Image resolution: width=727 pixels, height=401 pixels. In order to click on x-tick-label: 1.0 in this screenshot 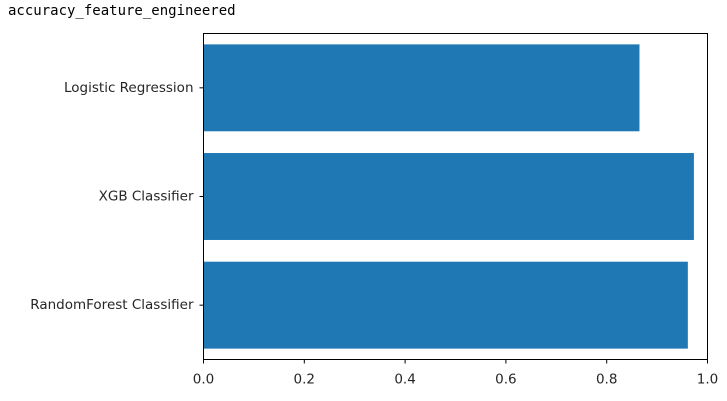, I will do `click(707, 380)`.